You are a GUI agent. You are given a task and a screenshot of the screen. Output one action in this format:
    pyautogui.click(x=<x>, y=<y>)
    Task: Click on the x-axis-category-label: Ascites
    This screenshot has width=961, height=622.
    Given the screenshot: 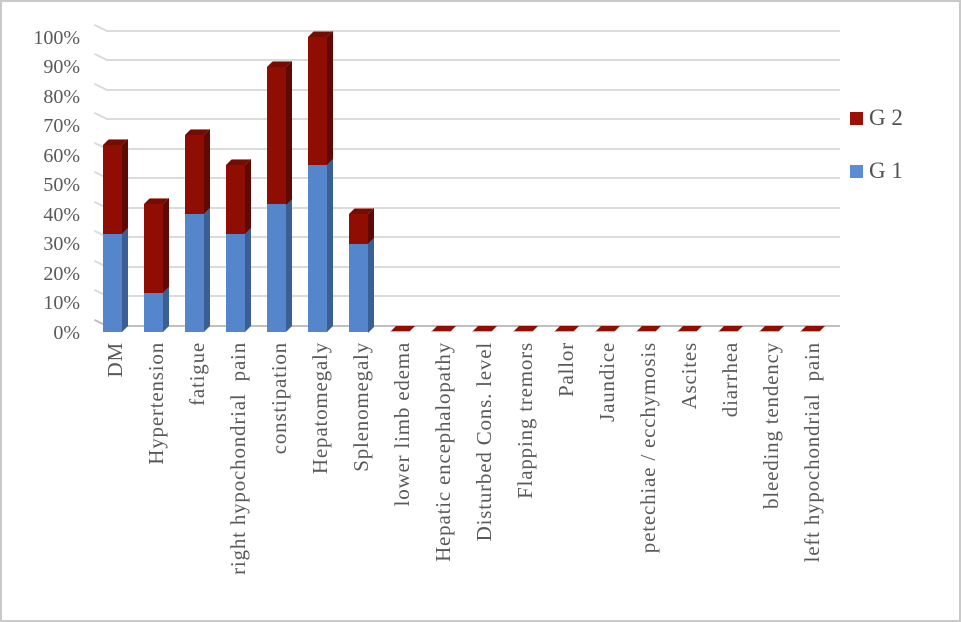 What is the action you would take?
    pyautogui.click(x=689, y=376)
    